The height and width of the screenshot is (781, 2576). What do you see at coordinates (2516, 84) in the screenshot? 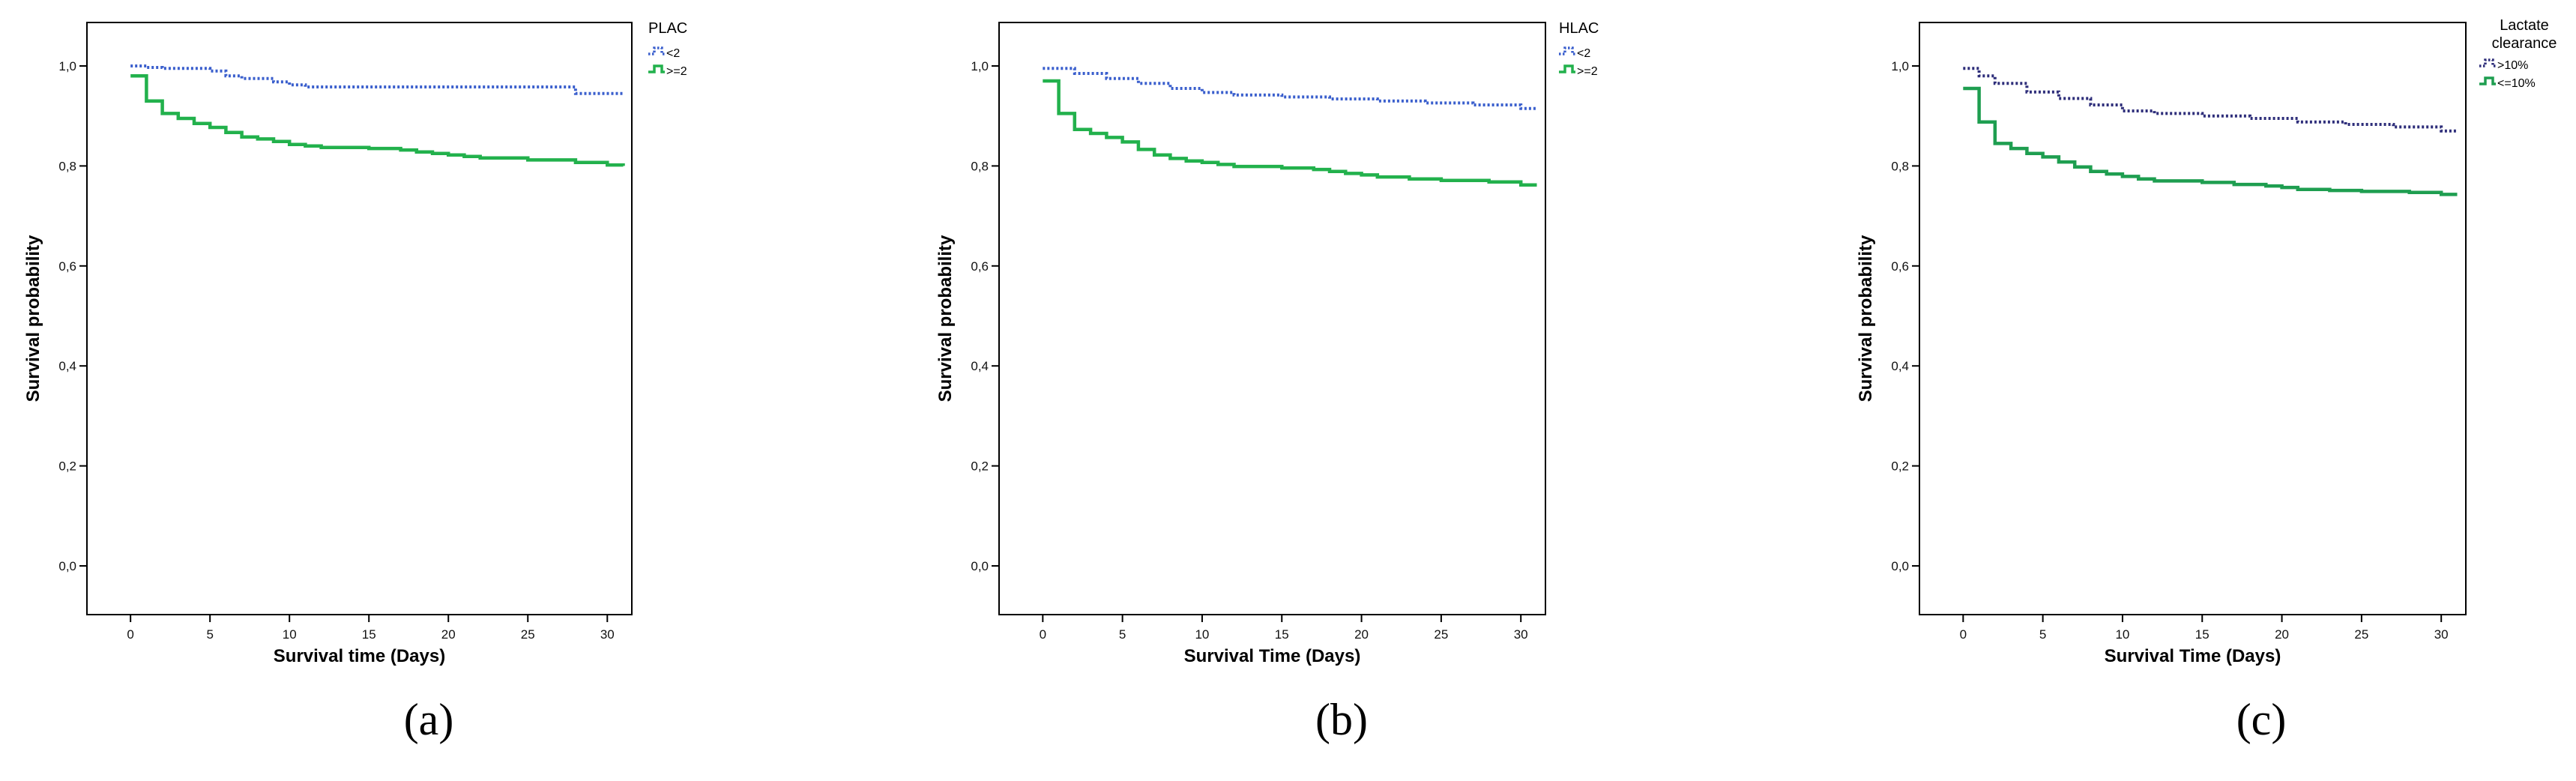
I see `legend-label-2: <=10%` at bounding box center [2516, 84].